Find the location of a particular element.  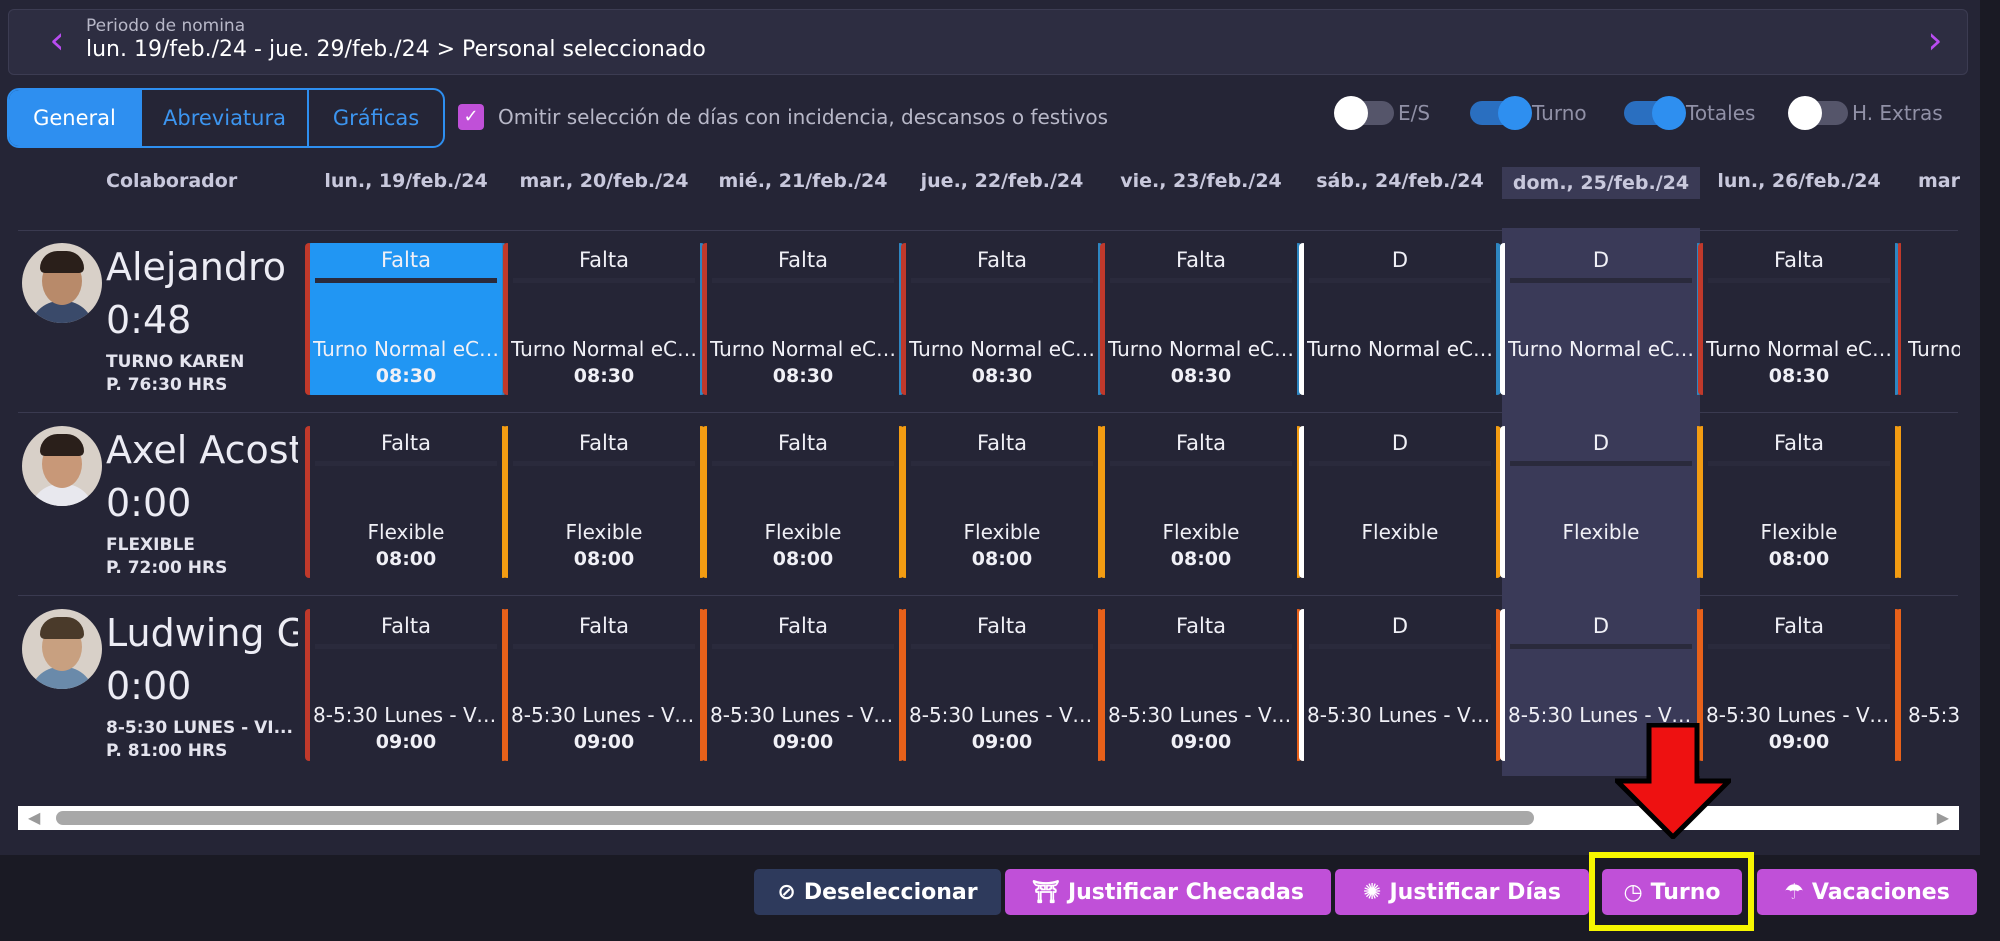

column-header-day-selected: dom., 25/feb./24 is located at coordinates (1601, 183).